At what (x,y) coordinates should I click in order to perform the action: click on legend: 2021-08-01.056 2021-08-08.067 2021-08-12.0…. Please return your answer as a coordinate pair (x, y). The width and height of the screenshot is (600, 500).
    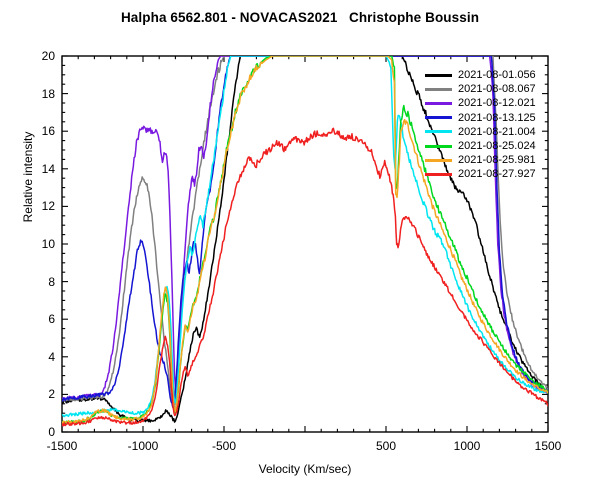
    Looking at the image, I should click on (480, 125).